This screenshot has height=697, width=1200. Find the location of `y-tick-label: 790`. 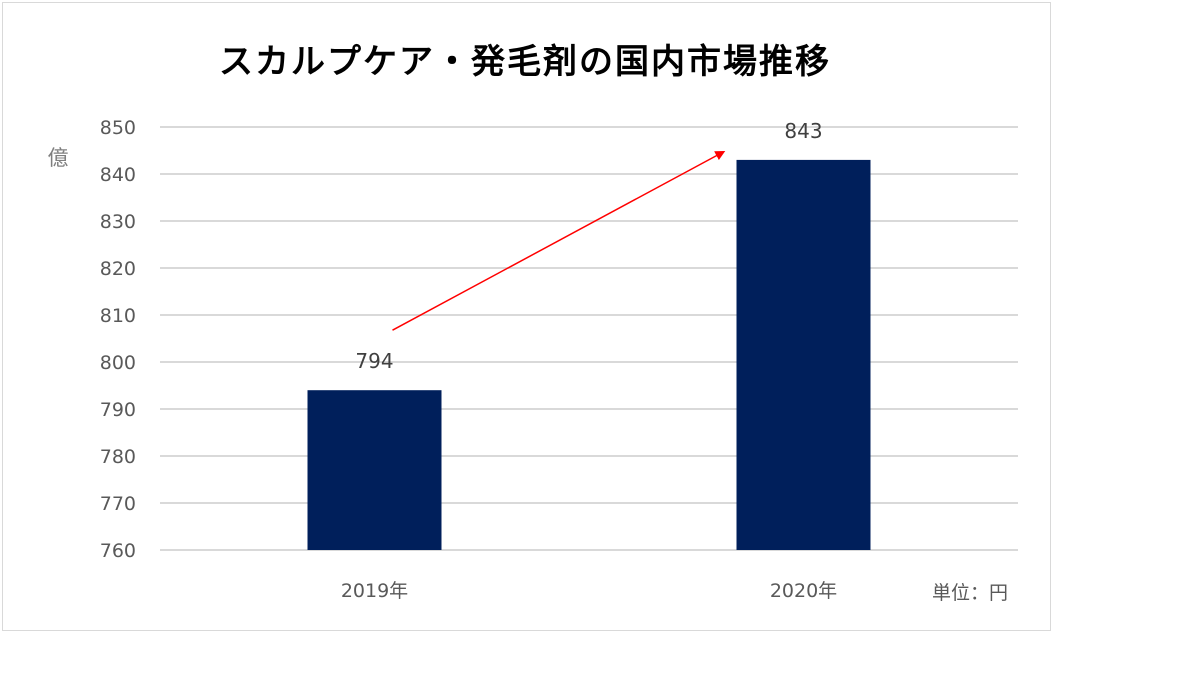

y-tick-label: 790 is located at coordinates (118, 410).